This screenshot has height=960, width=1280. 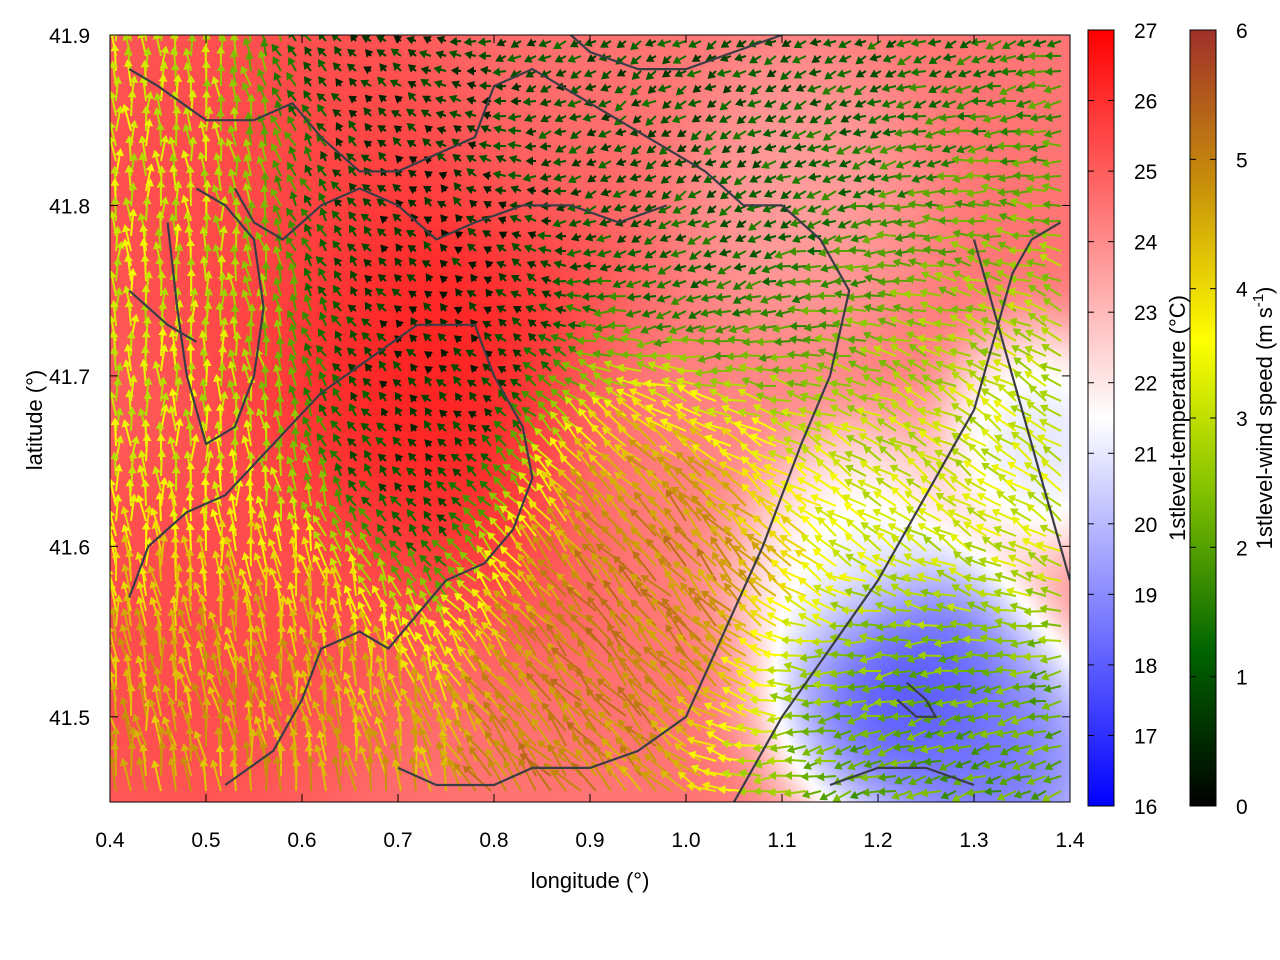 What do you see at coordinates (1145, 525) in the screenshot?
I see `colorbar-tick-label: 20` at bounding box center [1145, 525].